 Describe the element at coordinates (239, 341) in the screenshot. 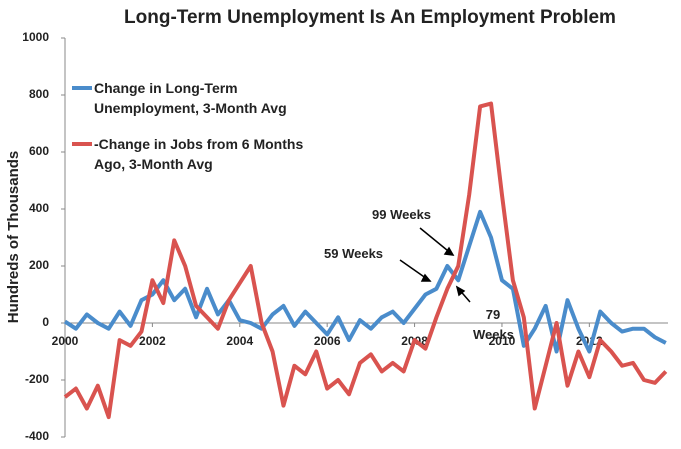

I see `x-tick-label: 2004` at that location.